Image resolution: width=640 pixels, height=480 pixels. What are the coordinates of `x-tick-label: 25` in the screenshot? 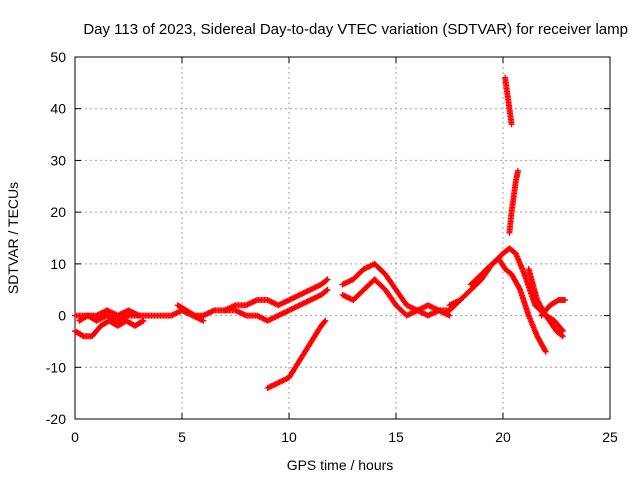 It's located at (610, 437).